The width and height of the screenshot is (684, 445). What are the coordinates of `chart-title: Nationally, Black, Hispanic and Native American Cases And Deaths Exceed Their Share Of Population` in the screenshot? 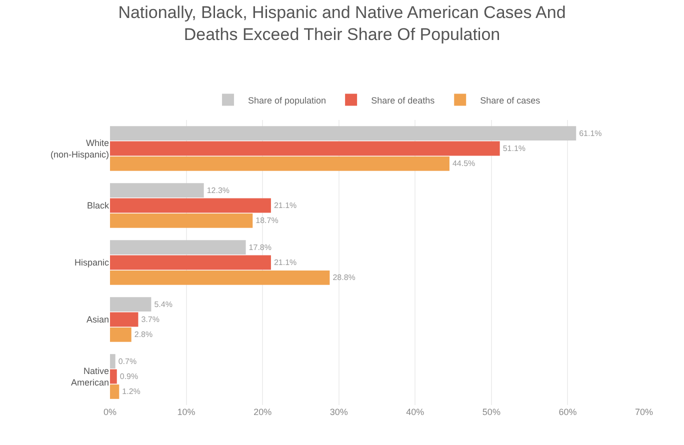 It's located at (342, 23).